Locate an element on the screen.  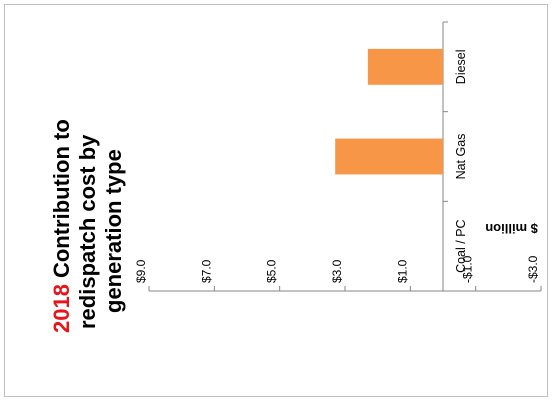
svg-text:2018Contribution to: 2018 Contribution to is located at coordinates (61, 226).